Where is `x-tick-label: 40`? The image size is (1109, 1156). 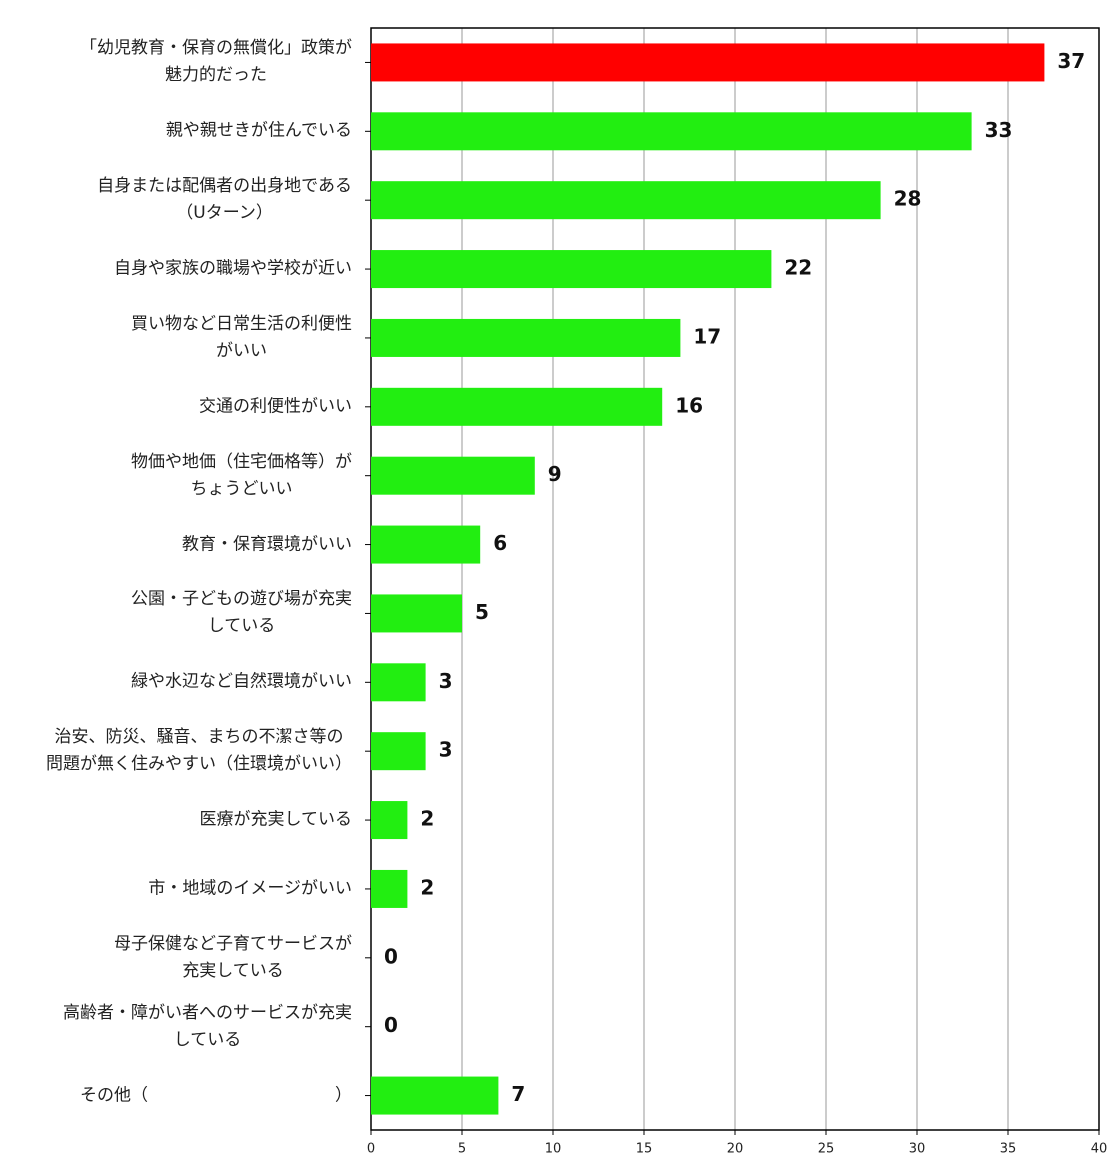
x-tick-label: 40 is located at coordinates (1099, 1149).